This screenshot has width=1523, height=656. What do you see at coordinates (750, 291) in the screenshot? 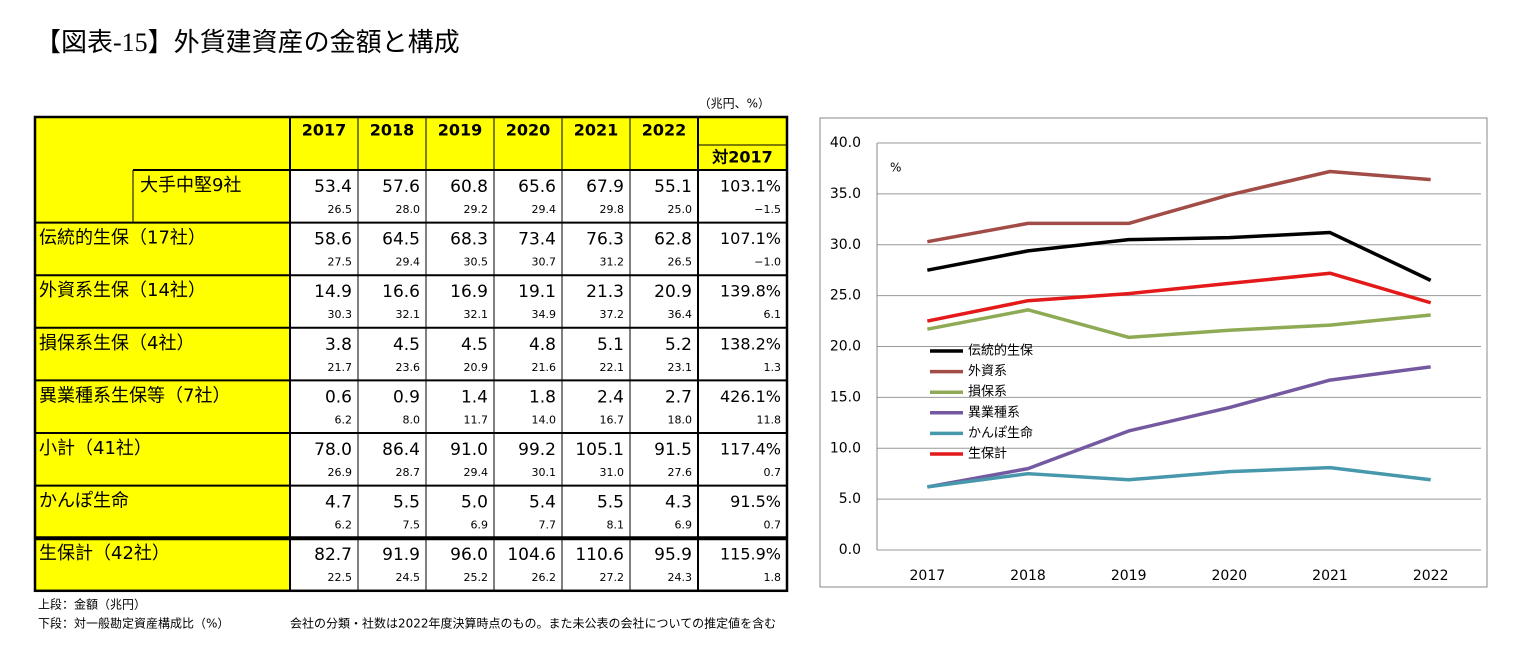
I see `amount-change-cell: 139.8%` at bounding box center [750, 291].